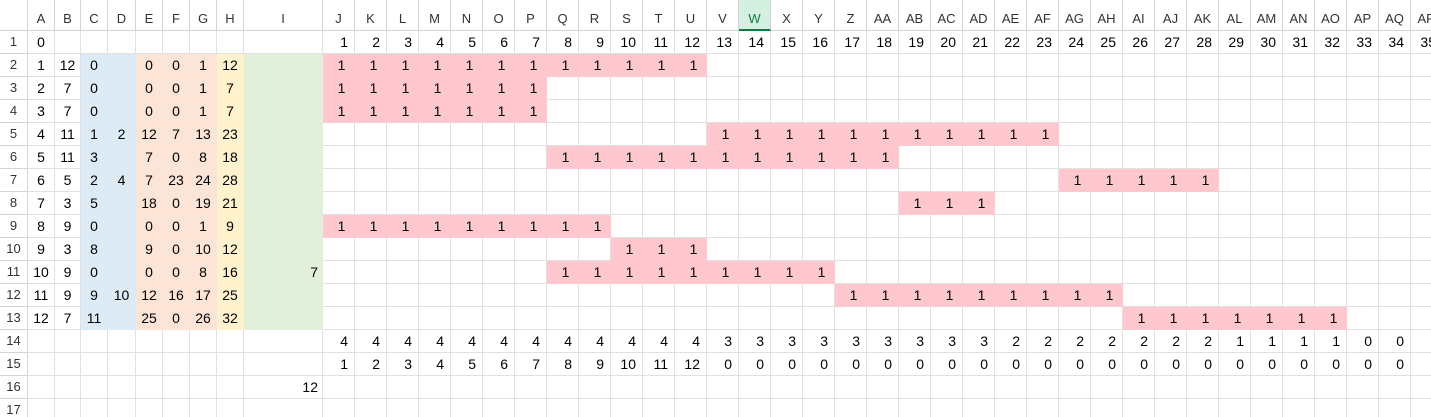  I want to click on cell: 12, so click(149, 134).